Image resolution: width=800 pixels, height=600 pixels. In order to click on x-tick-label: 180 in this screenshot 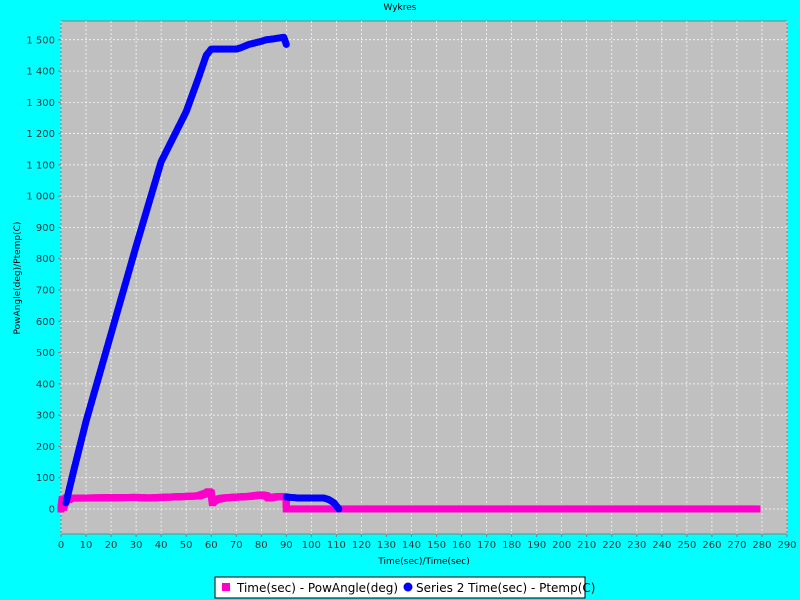, I will do `click(511, 545)`.